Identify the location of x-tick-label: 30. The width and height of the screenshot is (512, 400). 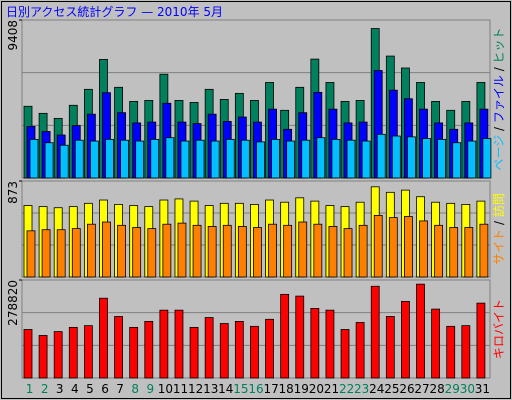
(467, 389).